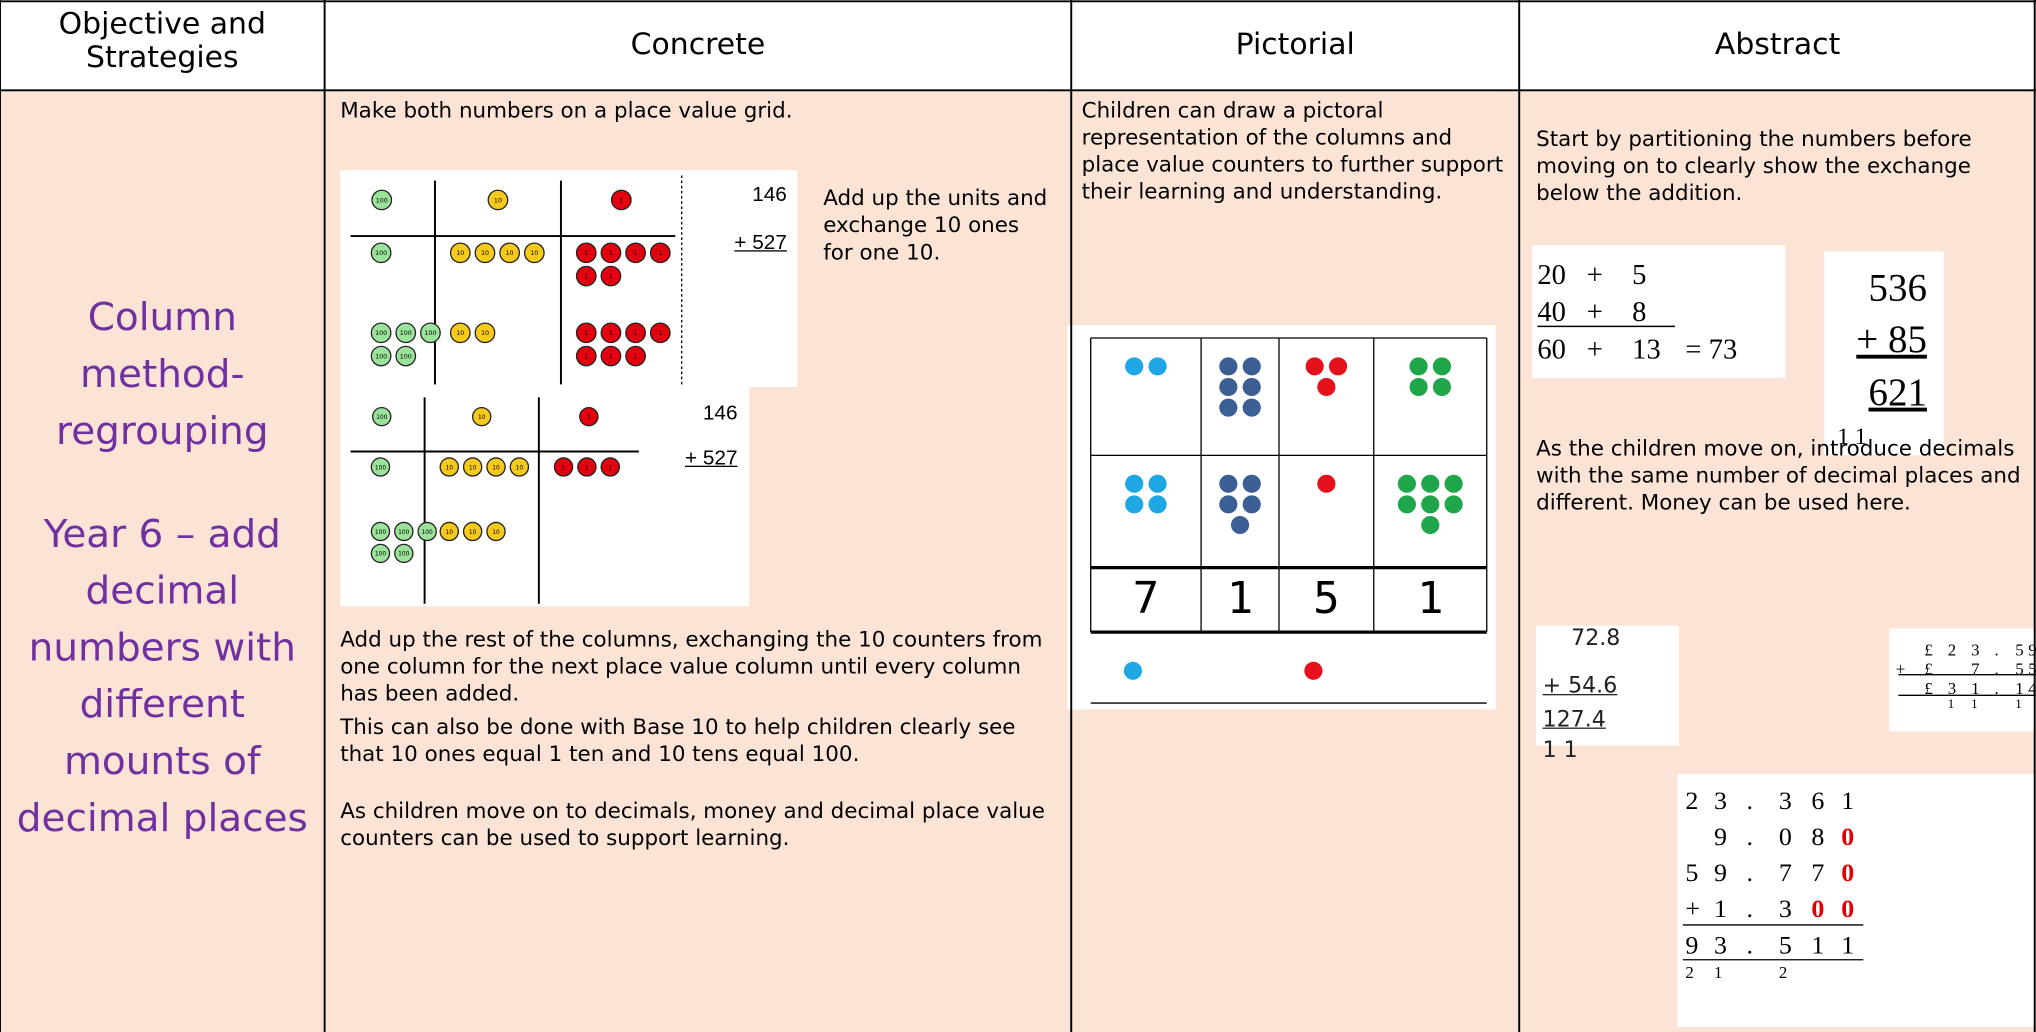 The width and height of the screenshot is (2036, 1032). Describe the element at coordinates (2019, 649) in the screenshot. I see `money-token: 5` at that location.